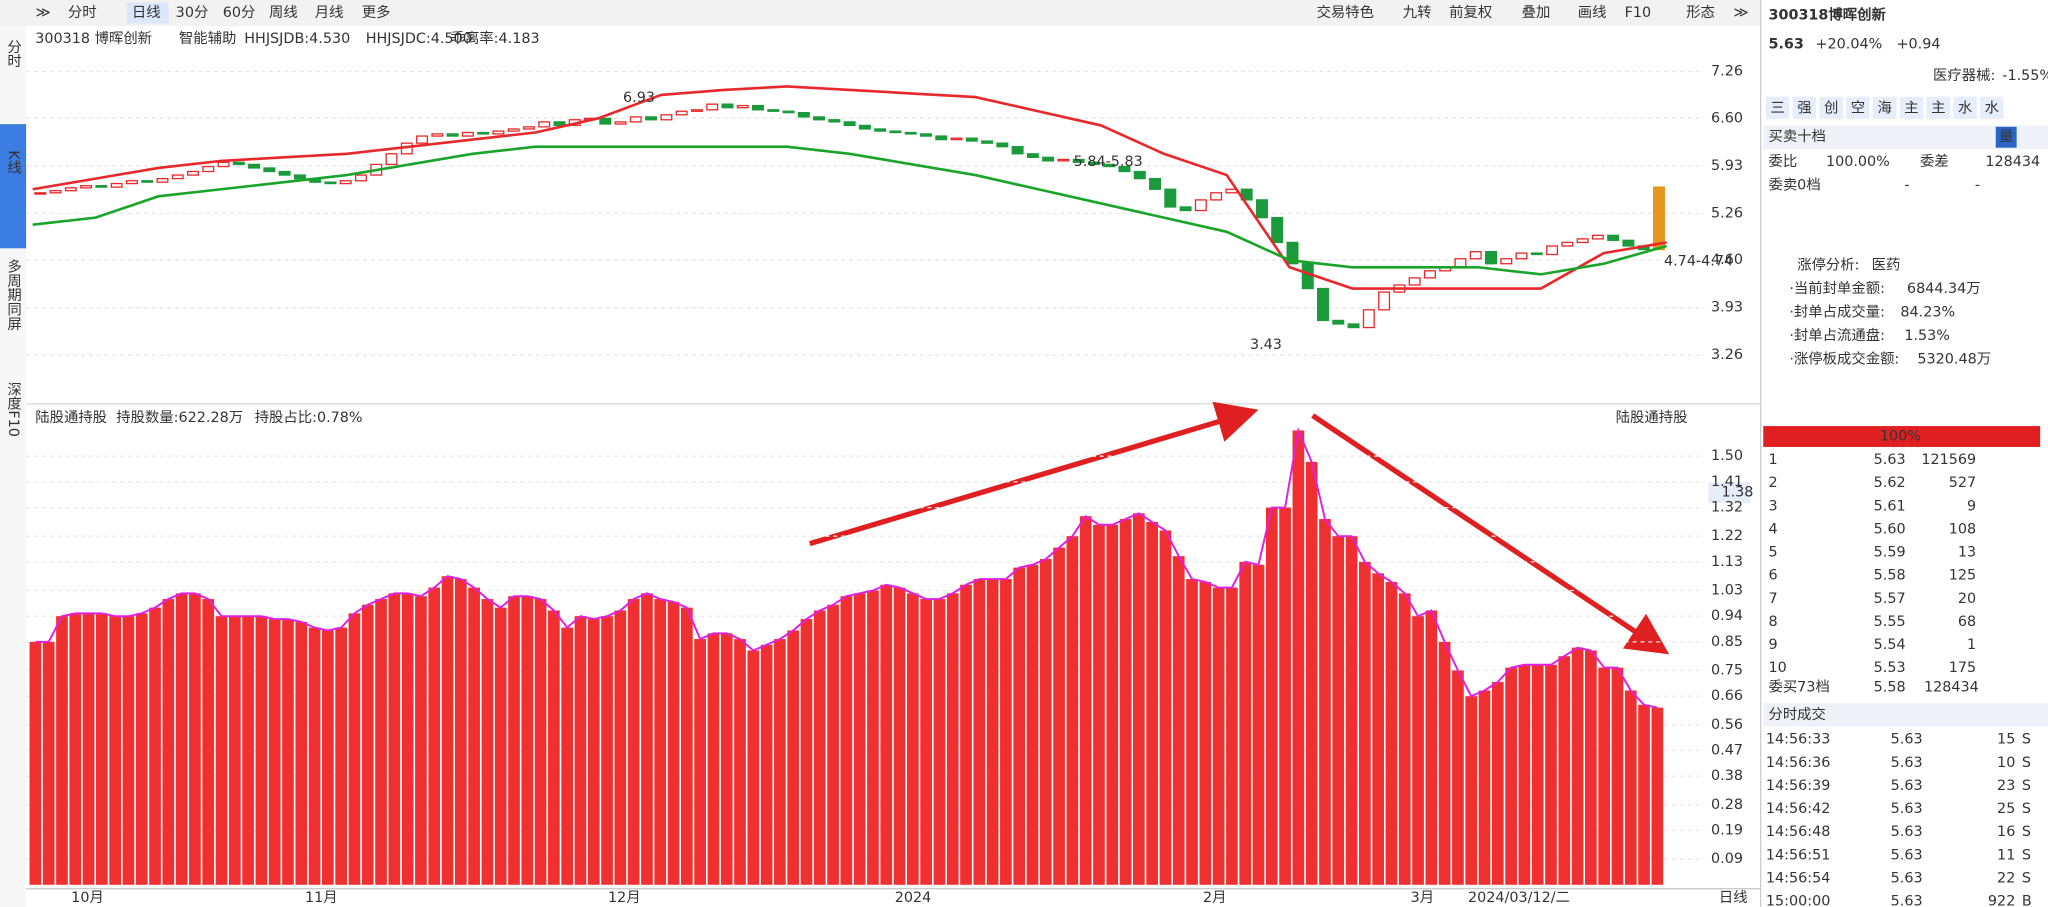 Image resolution: width=2048 pixels, height=907 pixels. I want to click on arrow-down, so click(1490, 534).